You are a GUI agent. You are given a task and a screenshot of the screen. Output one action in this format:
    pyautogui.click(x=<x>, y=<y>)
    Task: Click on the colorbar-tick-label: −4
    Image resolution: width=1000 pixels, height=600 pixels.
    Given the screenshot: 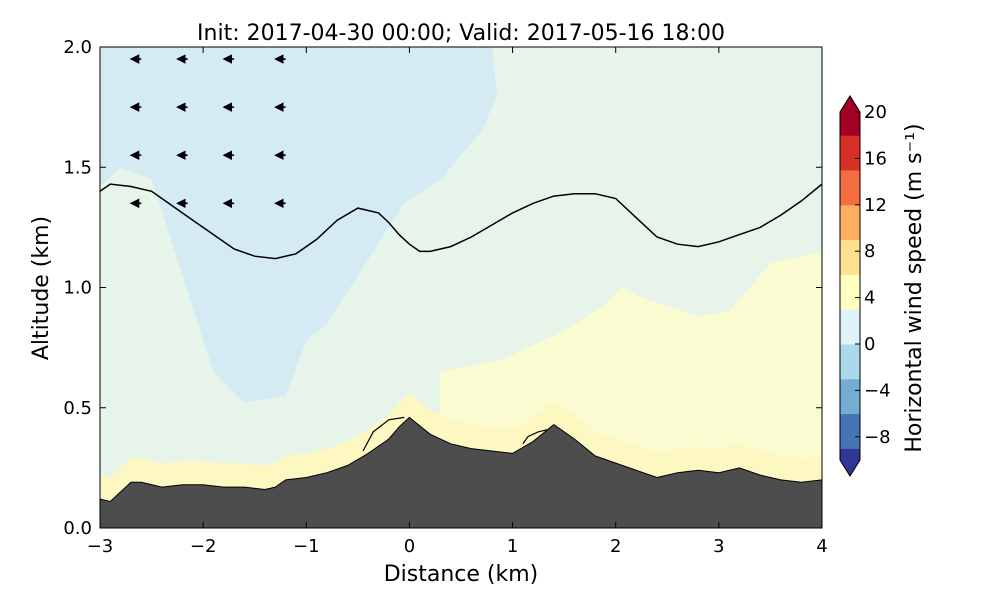 What is the action you would take?
    pyautogui.click(x=877, y=390)
    